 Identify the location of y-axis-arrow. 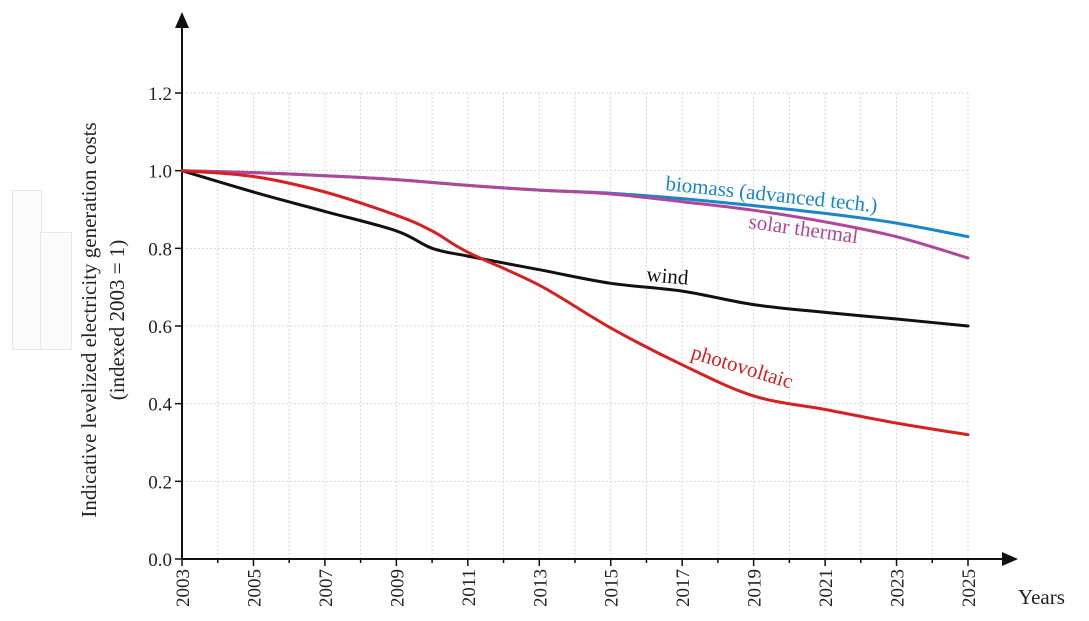
(182, 20).